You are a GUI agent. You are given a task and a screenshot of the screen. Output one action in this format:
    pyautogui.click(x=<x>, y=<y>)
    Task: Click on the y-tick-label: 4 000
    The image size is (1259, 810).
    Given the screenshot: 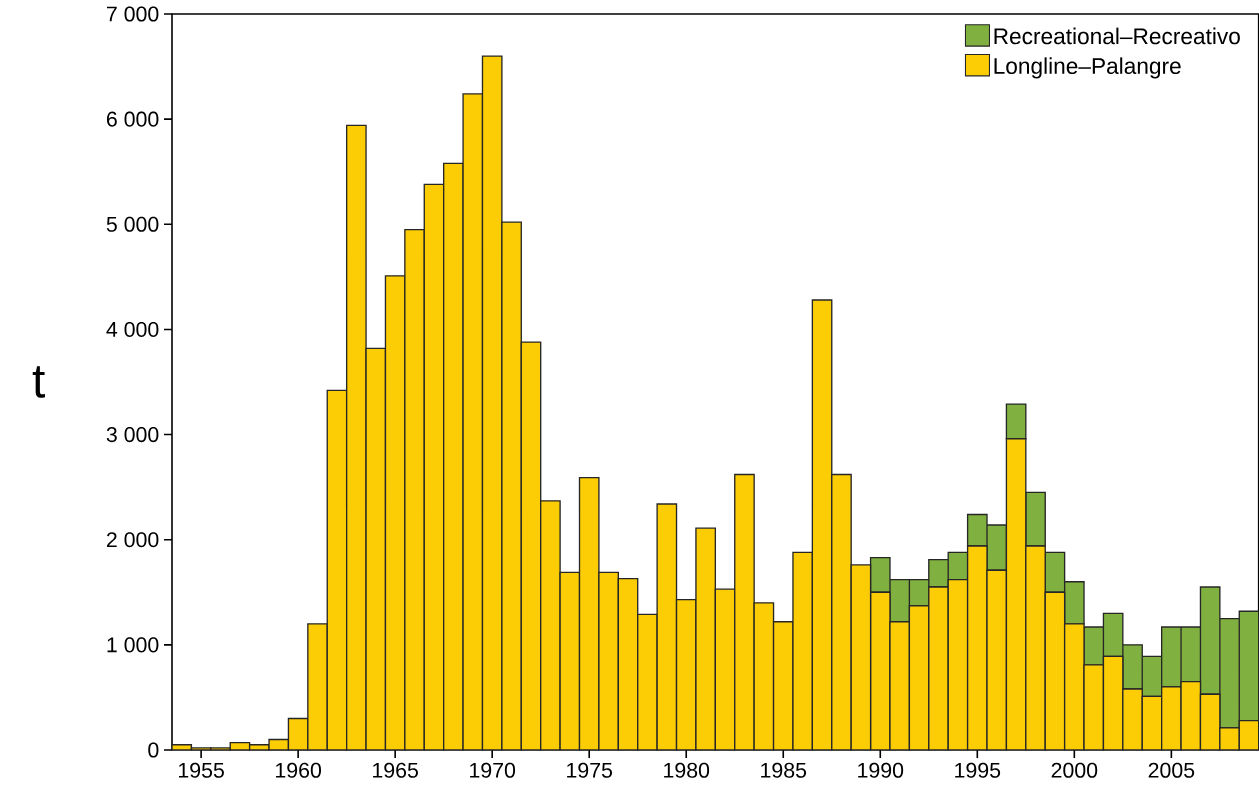 What is the action you would take?
    pyautogui.click(x=132, y=329)
    